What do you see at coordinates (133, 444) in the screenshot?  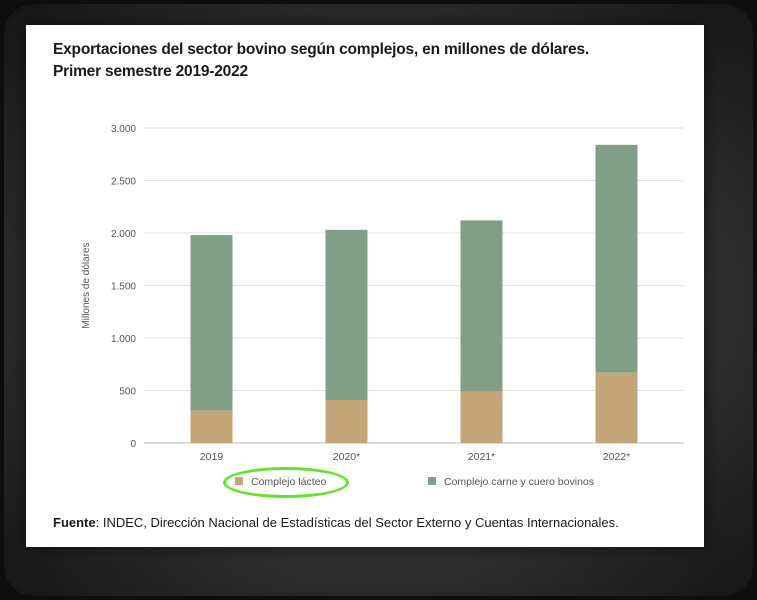 I see `y-tick-label: 0` at bounding box center [133, 444].